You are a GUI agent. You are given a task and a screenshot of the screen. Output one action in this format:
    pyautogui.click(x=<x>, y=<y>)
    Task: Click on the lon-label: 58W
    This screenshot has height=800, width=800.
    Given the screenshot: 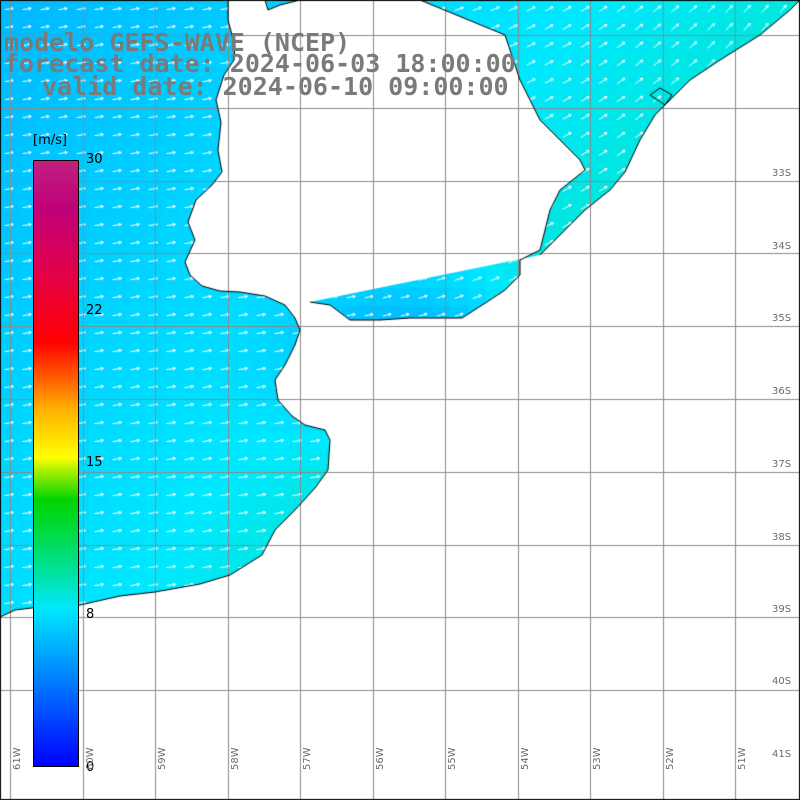 What is the action you would take?
    pyautogui.click(x=235, y=758)
    